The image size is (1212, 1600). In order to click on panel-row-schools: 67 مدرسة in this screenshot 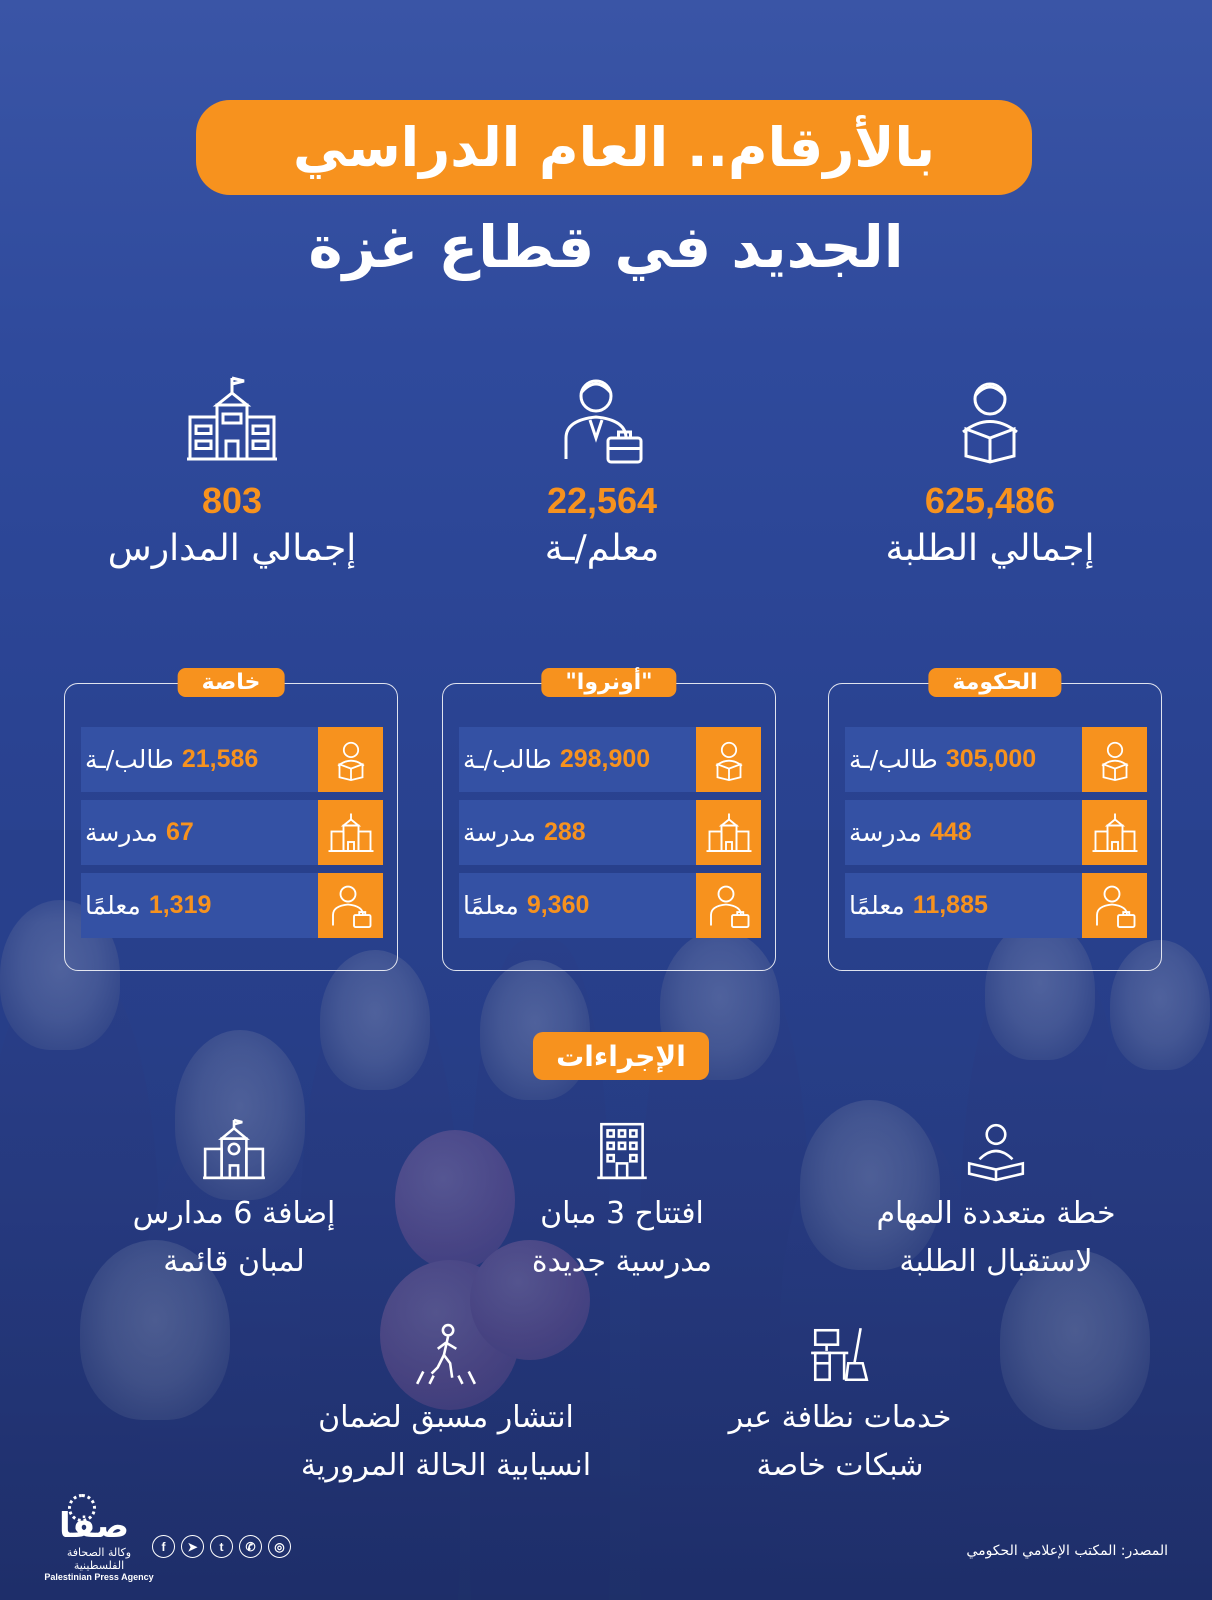, I will do `click(232, 832)`.